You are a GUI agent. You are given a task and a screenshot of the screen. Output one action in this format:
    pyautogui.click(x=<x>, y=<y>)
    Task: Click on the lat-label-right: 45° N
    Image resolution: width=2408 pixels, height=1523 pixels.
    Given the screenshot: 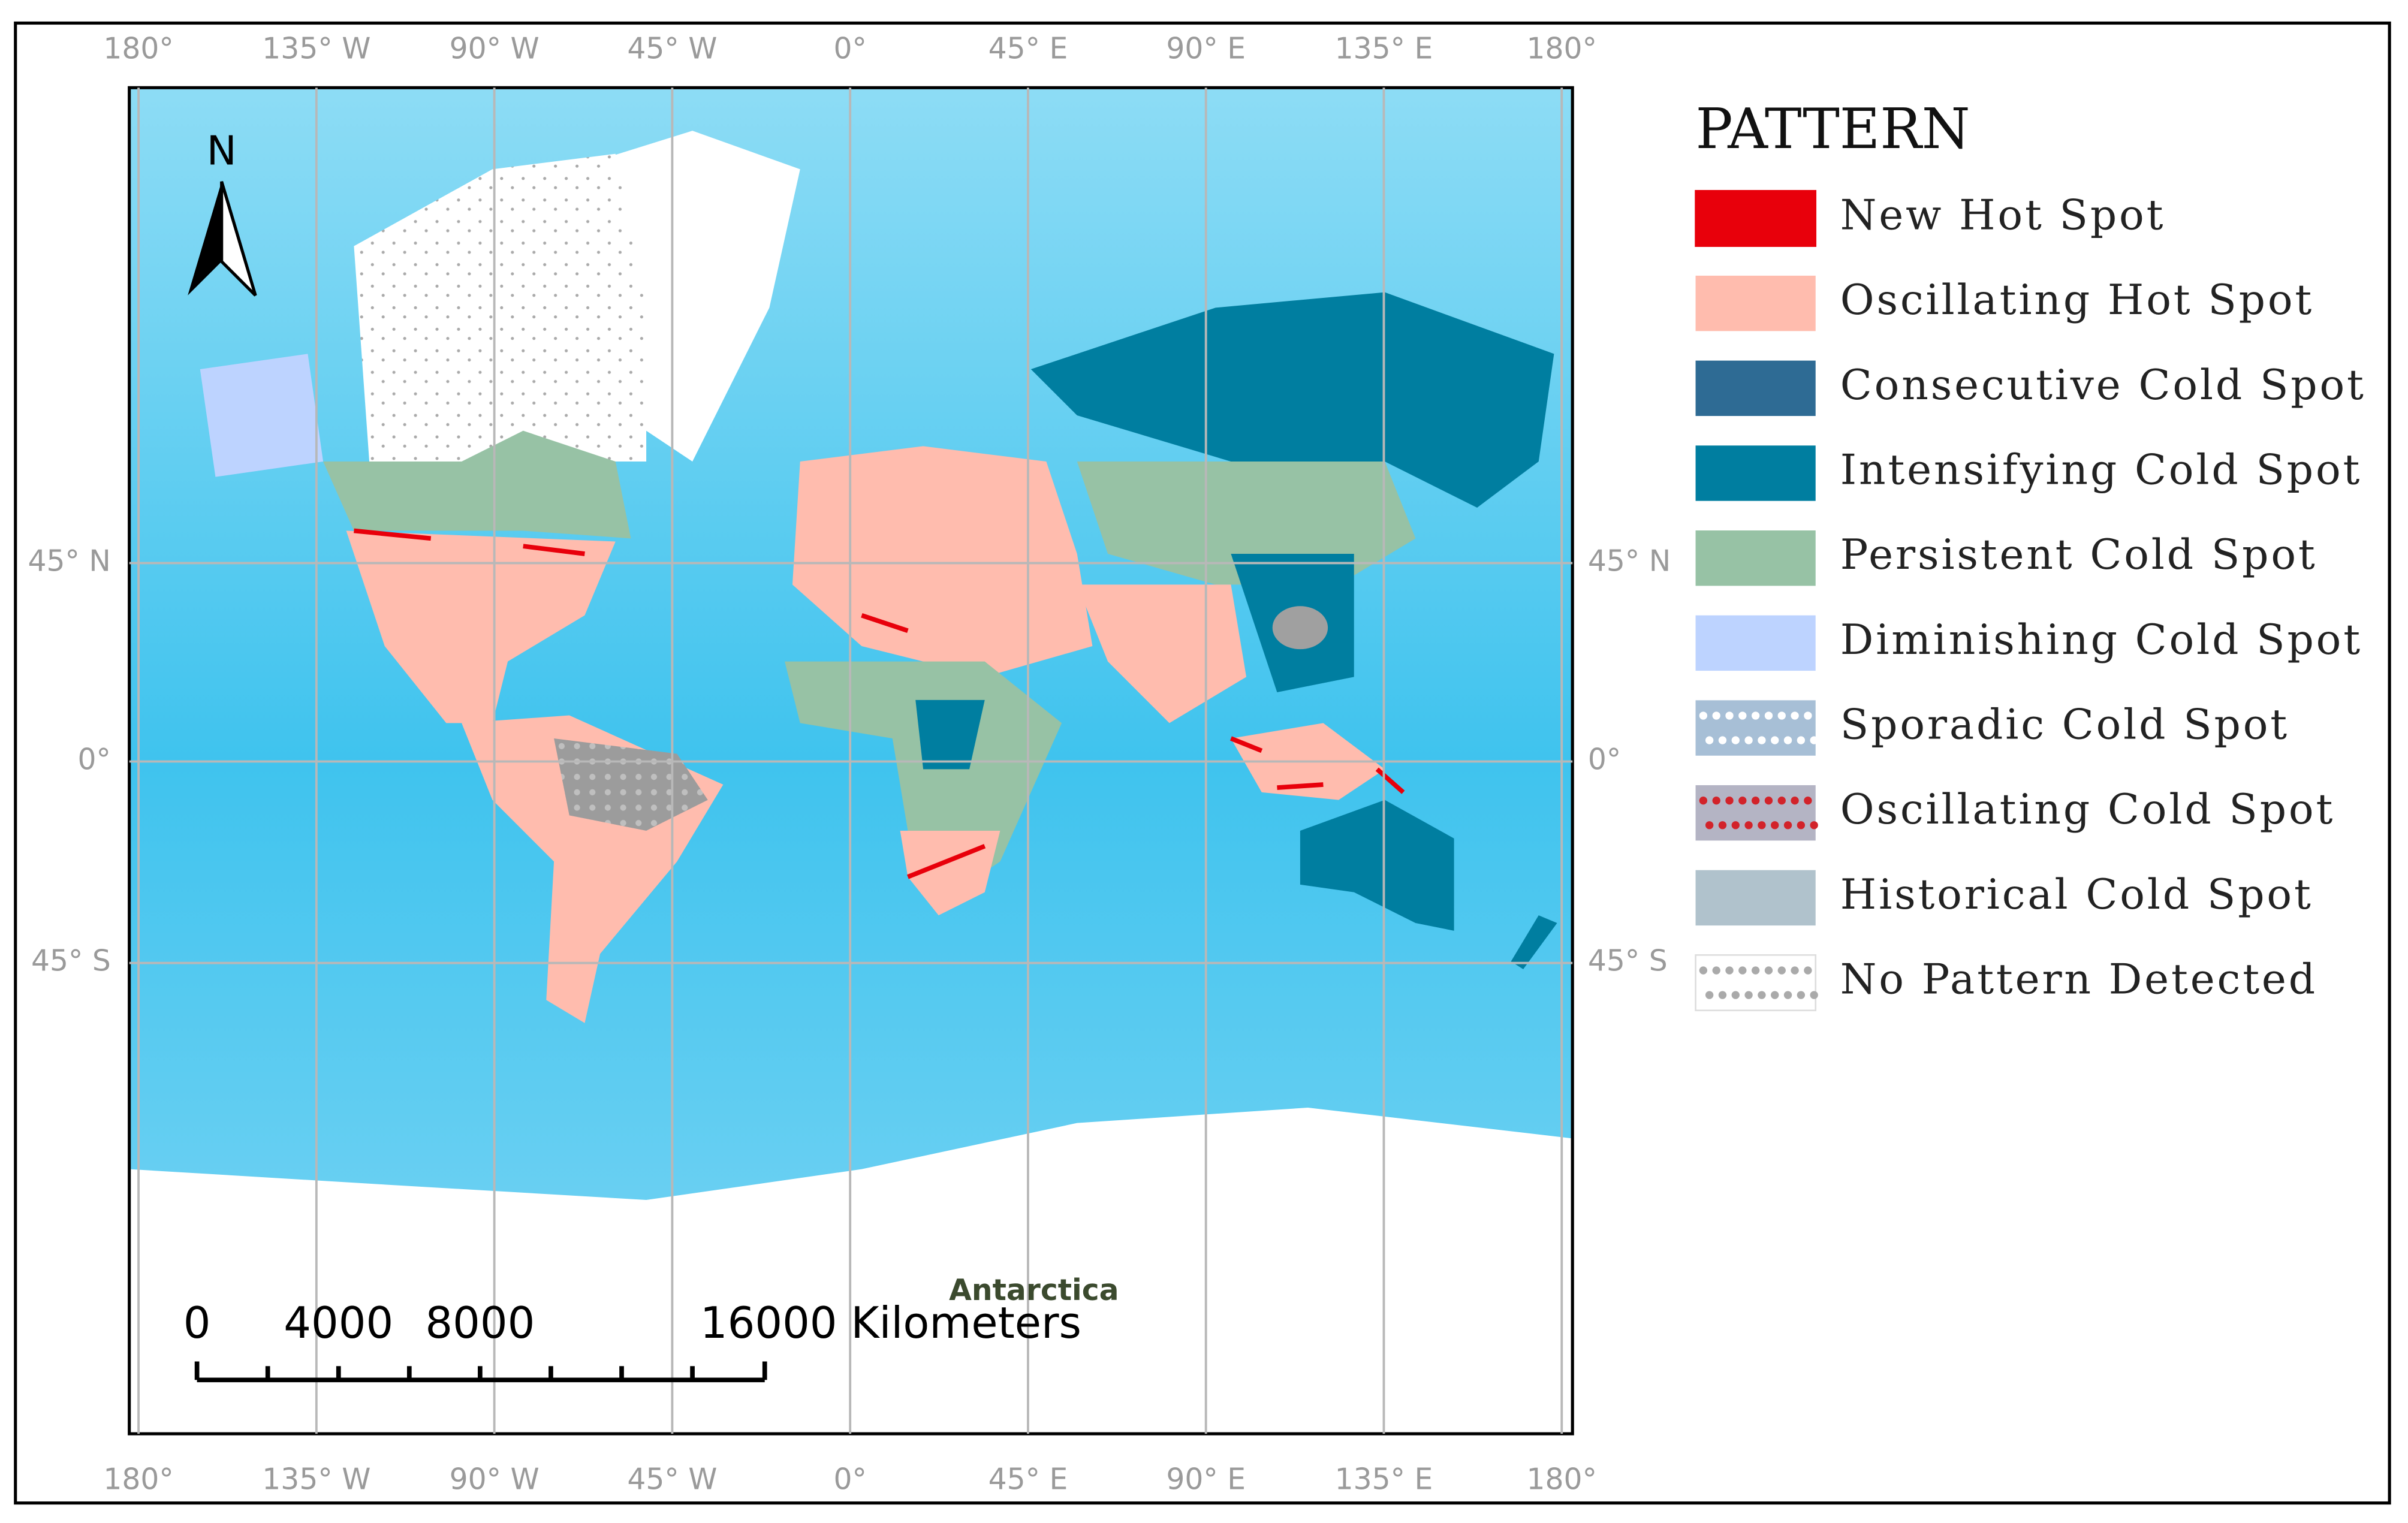 What is the action you would take?
    pyautogui.click(x=1629, y=561)
    